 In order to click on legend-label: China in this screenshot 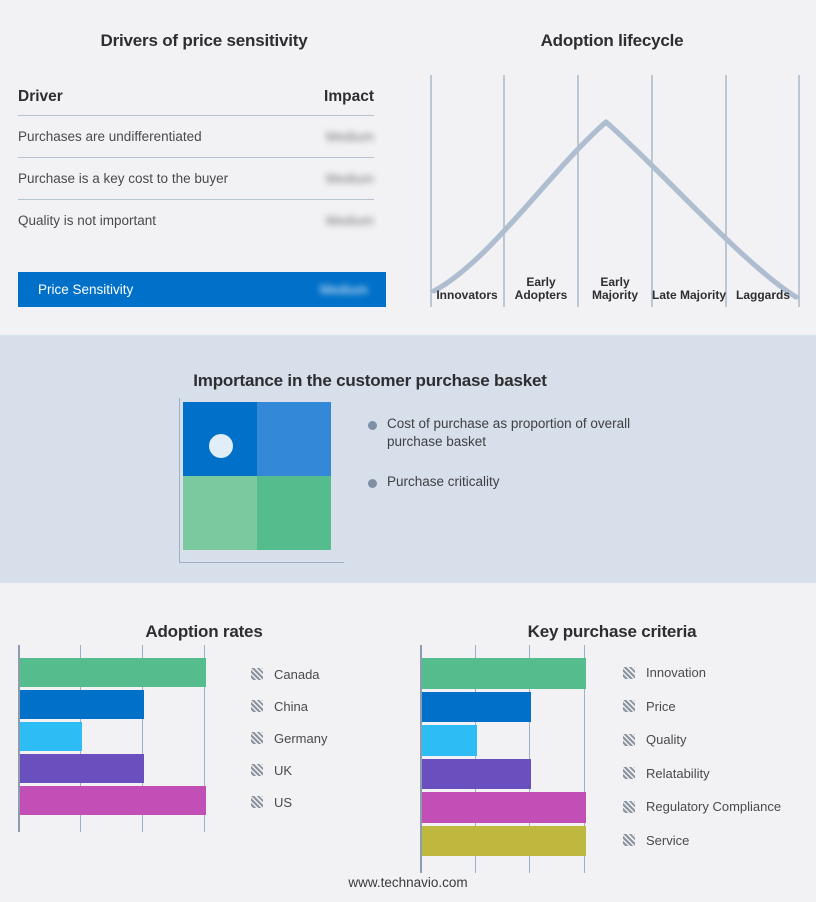, I will do `click(291, 706)`.